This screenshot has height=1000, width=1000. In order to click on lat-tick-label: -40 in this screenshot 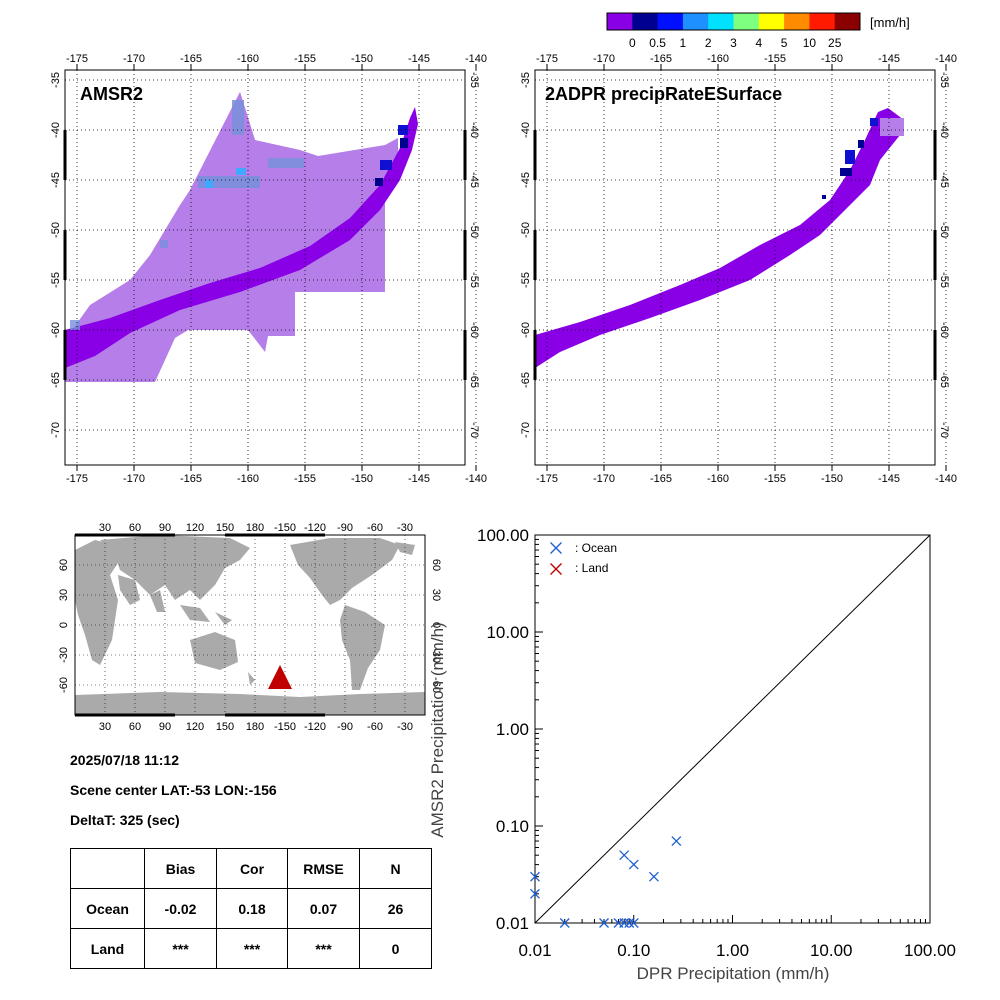, I will do `click(944, 130)`.